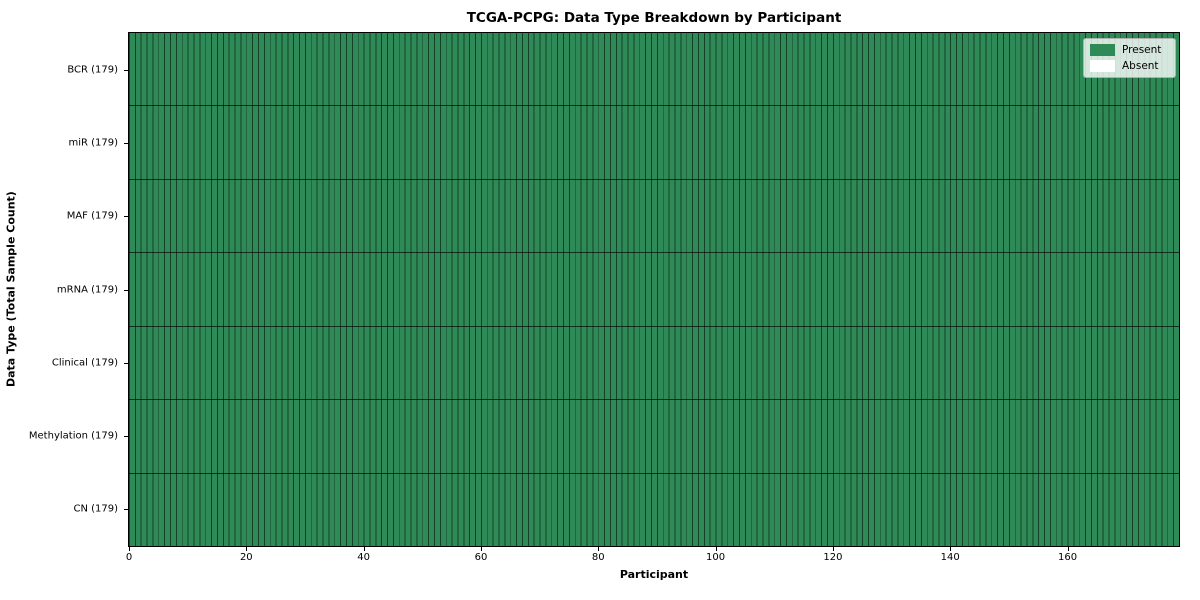 Image resolution: width=1200 pixels, height=600 pixels. Describe the element at coordinates (1142, 50) in the screenshot. I see `legend-label-present: Present` at that location.